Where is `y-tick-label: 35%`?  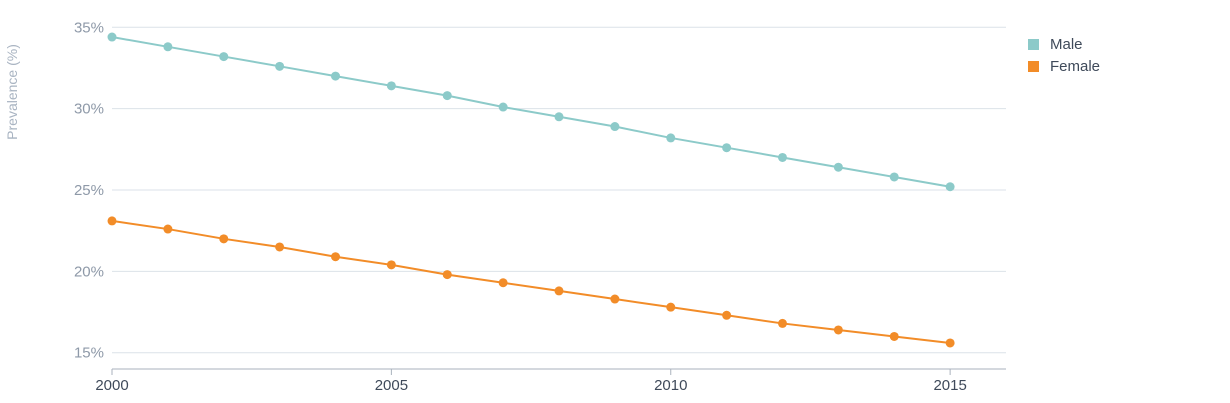
y-tick-label: 35% is located at coordinates (89, 27).